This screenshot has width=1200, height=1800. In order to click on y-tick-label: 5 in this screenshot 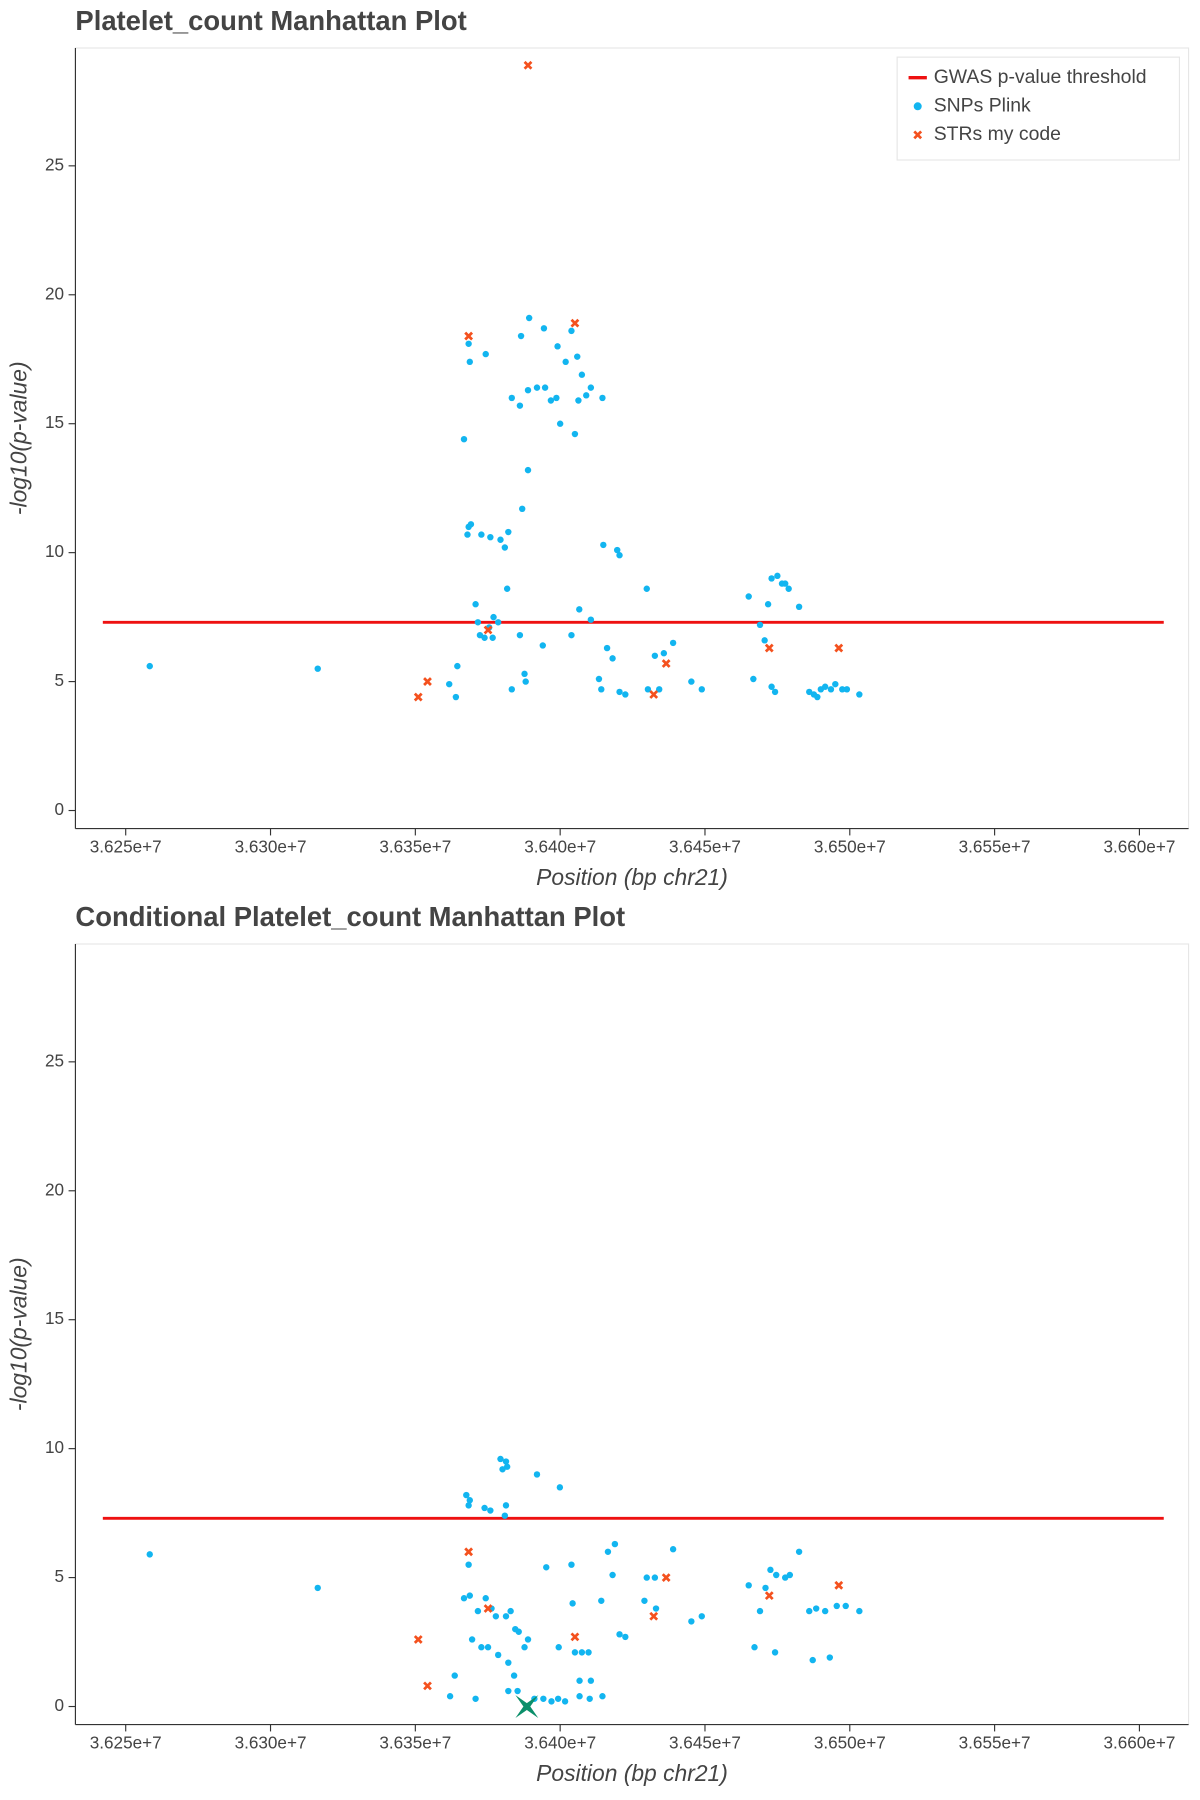, I will do `click(59, 680)`.